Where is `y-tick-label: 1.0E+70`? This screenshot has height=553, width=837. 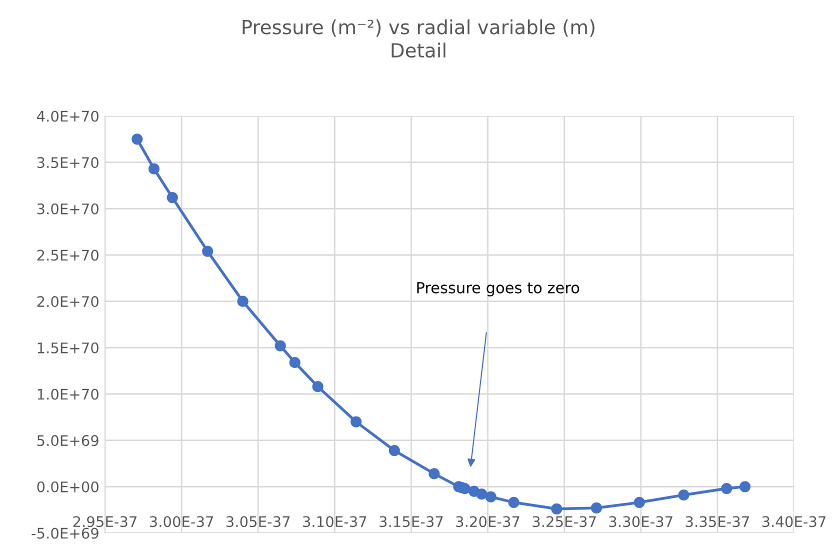 y-tick-label: 1.0E+70 is located at coordinates (68, 394).